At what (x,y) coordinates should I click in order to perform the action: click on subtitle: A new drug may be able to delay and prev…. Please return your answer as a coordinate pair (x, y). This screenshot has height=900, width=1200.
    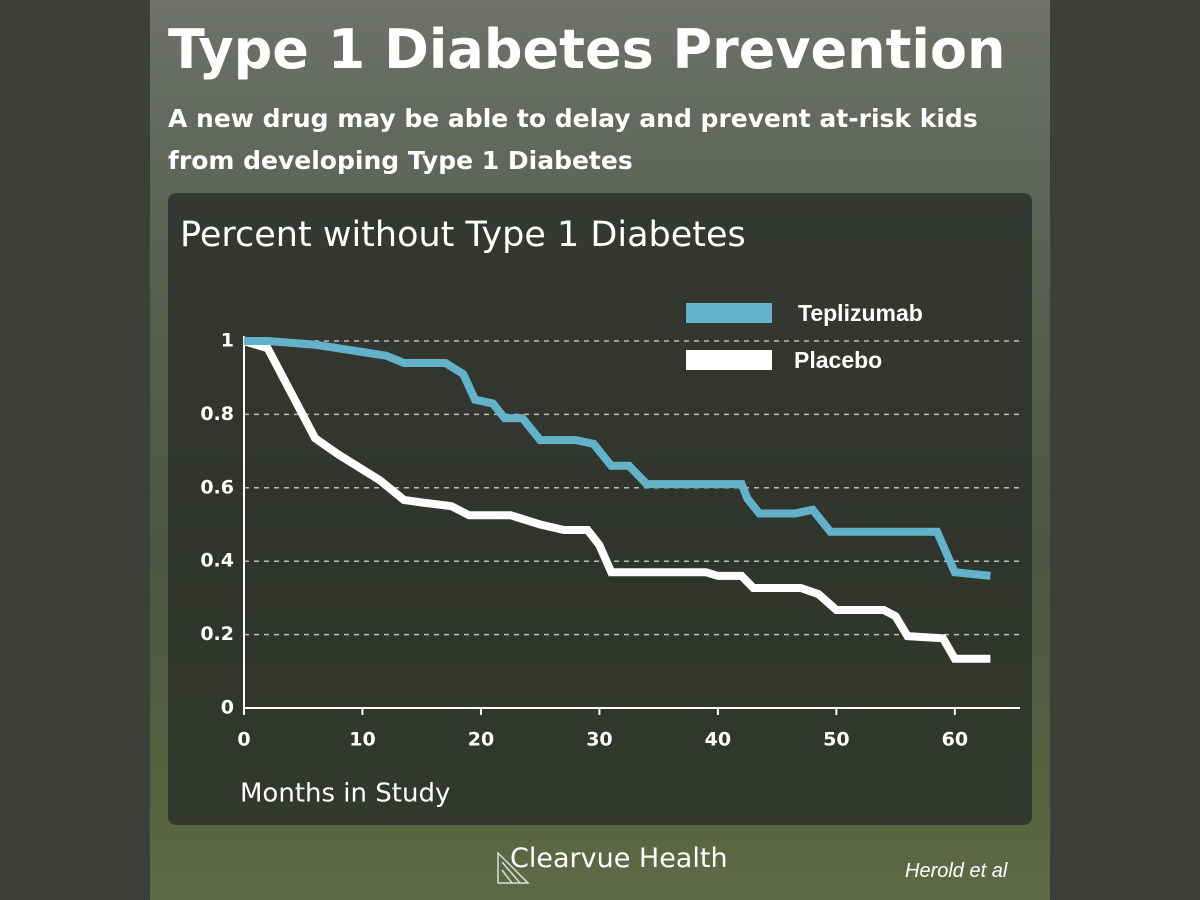
    Looking at the image, I should click on (573, 139).